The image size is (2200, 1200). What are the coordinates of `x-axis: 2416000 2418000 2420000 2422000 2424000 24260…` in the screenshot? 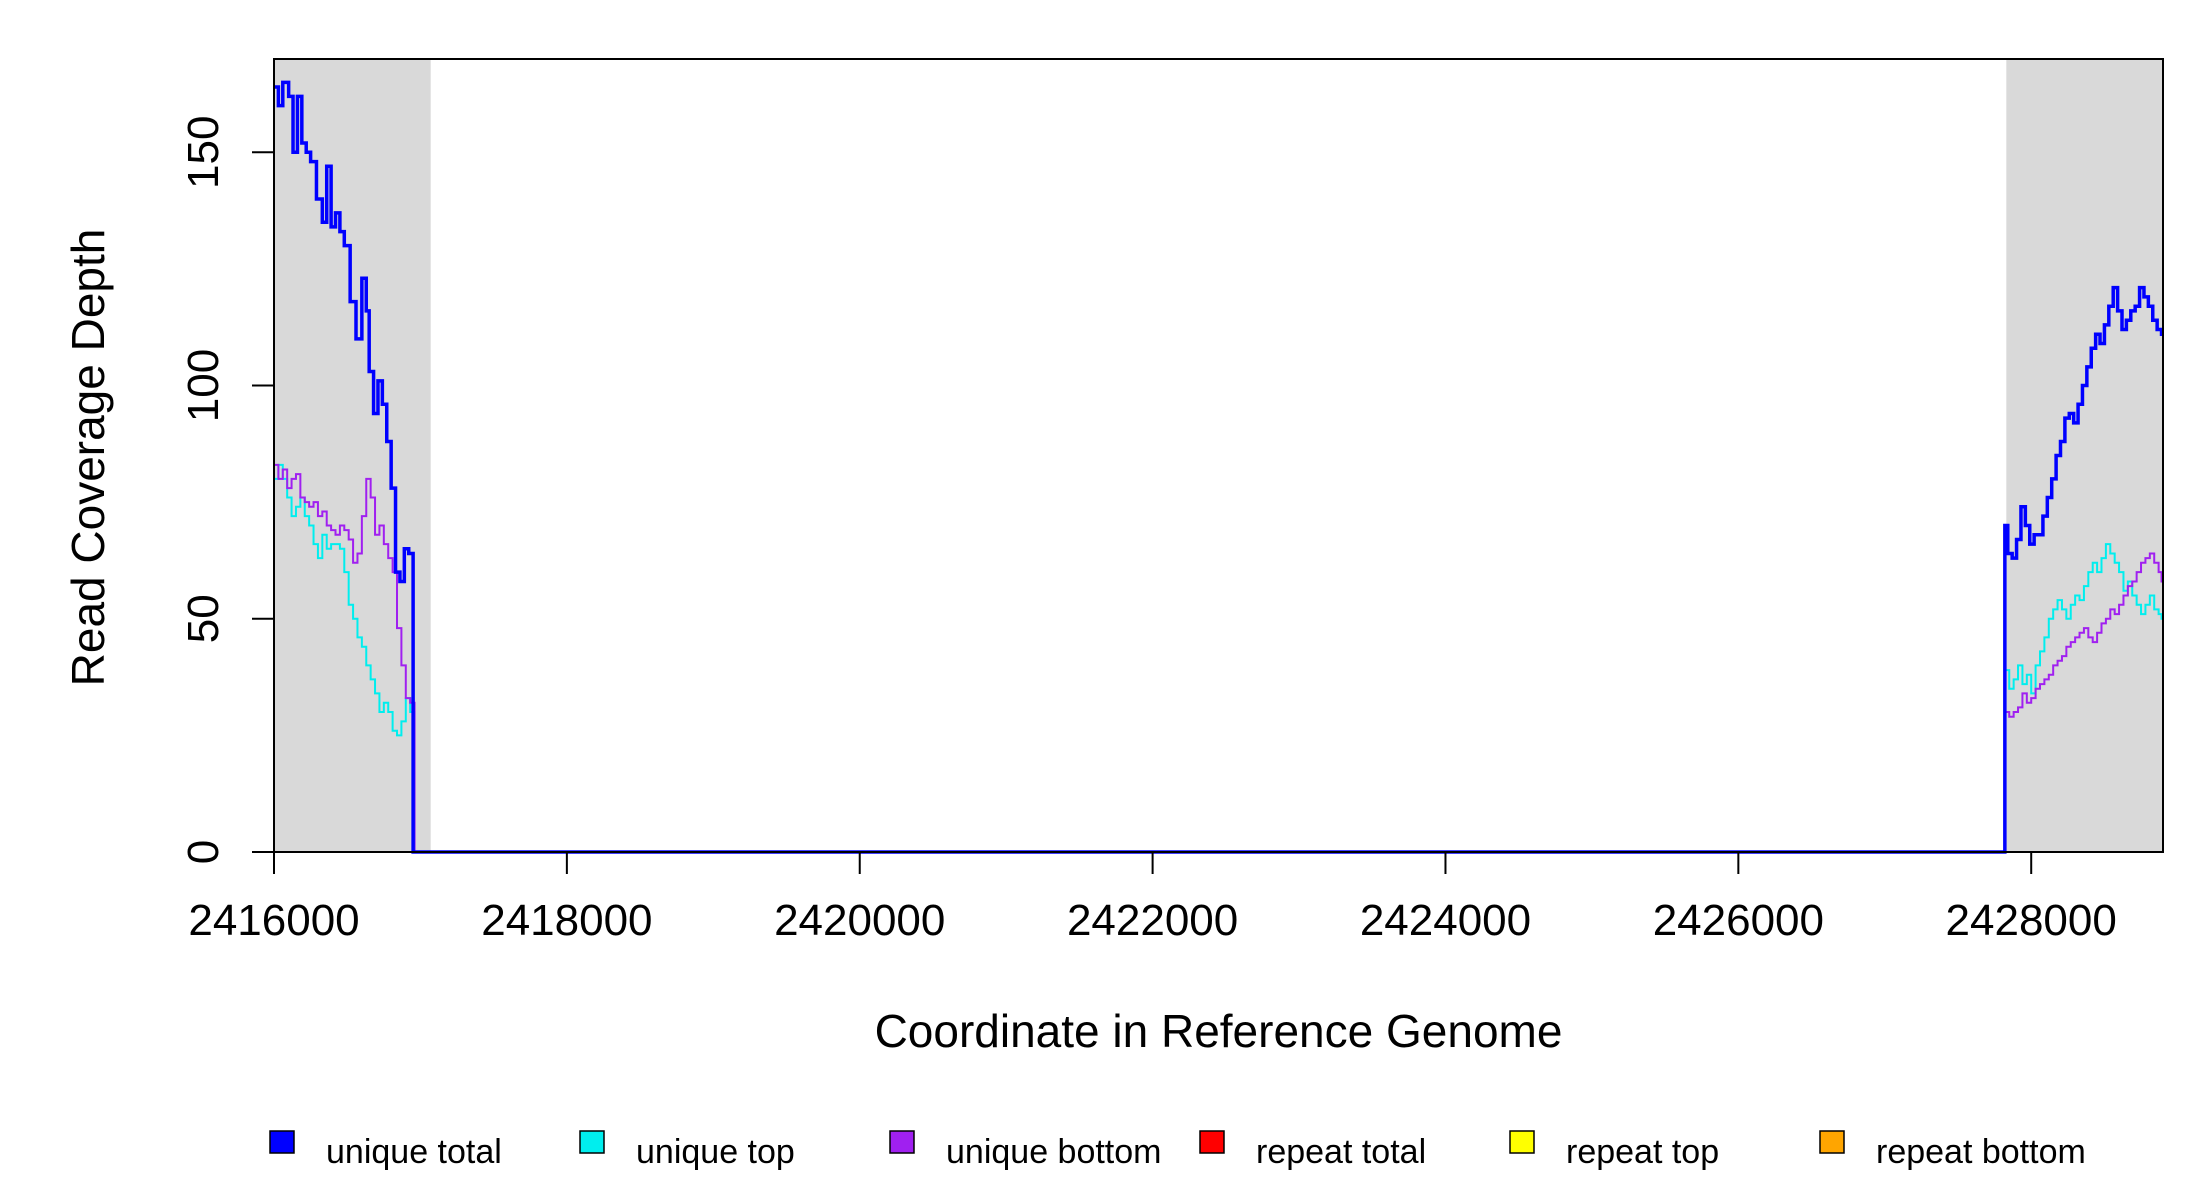 It's located at (1152, 898).